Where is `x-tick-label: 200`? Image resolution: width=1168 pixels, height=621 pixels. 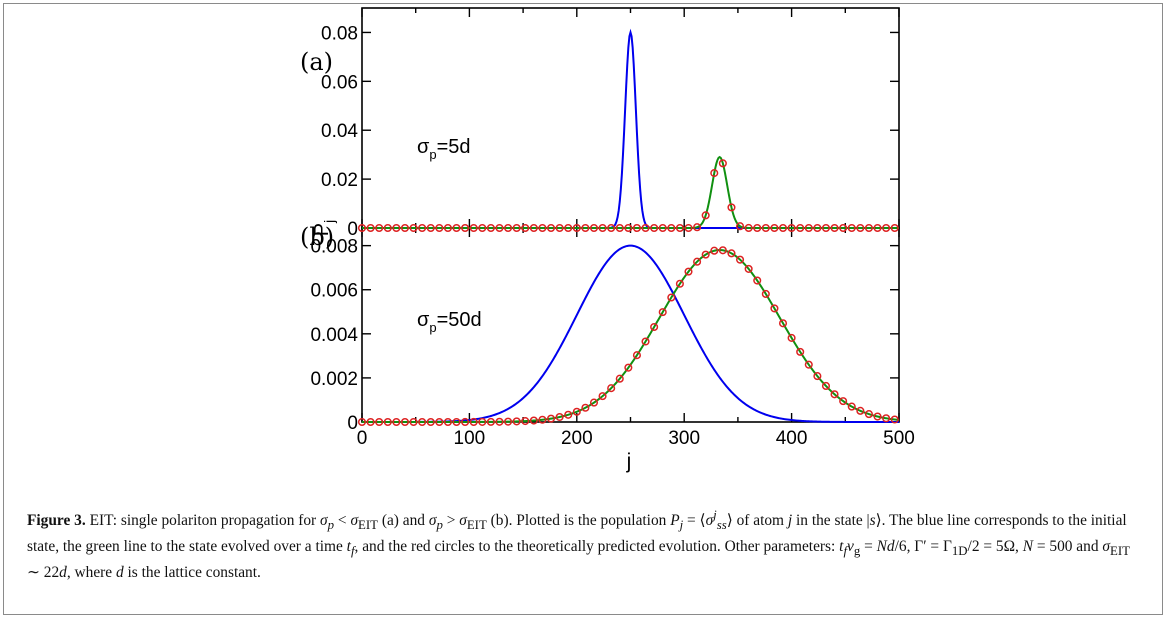
x-tick-label: 200 is located at coordinates (577, 438).